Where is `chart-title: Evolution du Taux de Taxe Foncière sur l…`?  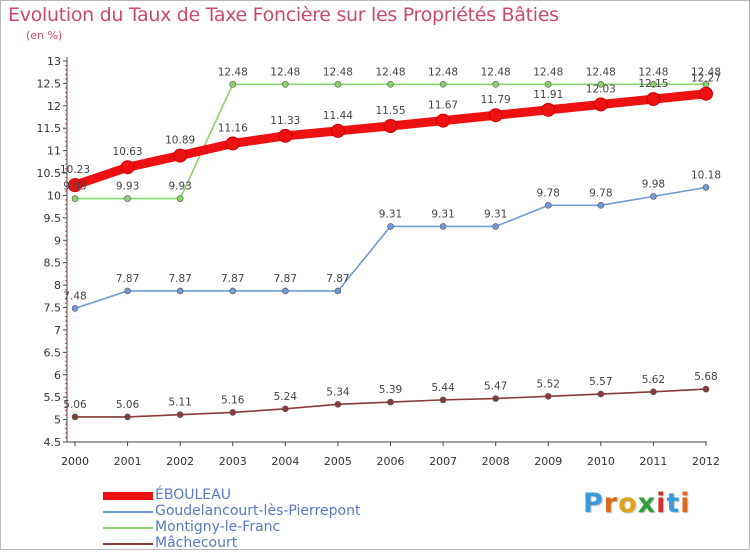
chart-title: Evolution du Taux de Taxe Foncière sur l… is located at coordinates (283, 15).